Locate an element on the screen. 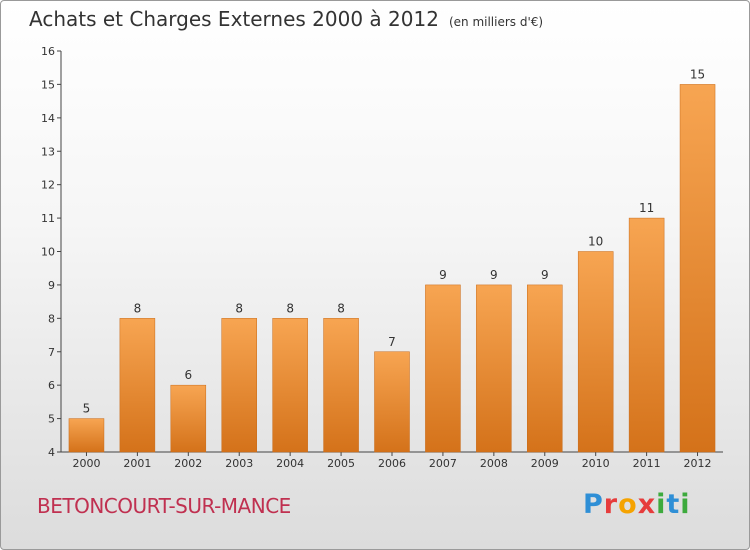  x-tick-label: 2010 is located at coordinates (596, 463).